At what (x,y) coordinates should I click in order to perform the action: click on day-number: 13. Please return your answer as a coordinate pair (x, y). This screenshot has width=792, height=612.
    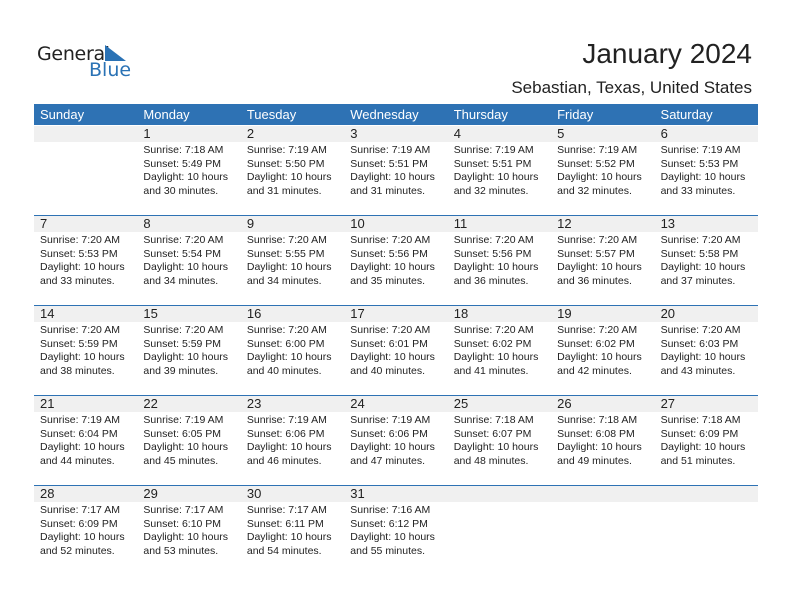
    Looking at the image, I should click on (668, 223).